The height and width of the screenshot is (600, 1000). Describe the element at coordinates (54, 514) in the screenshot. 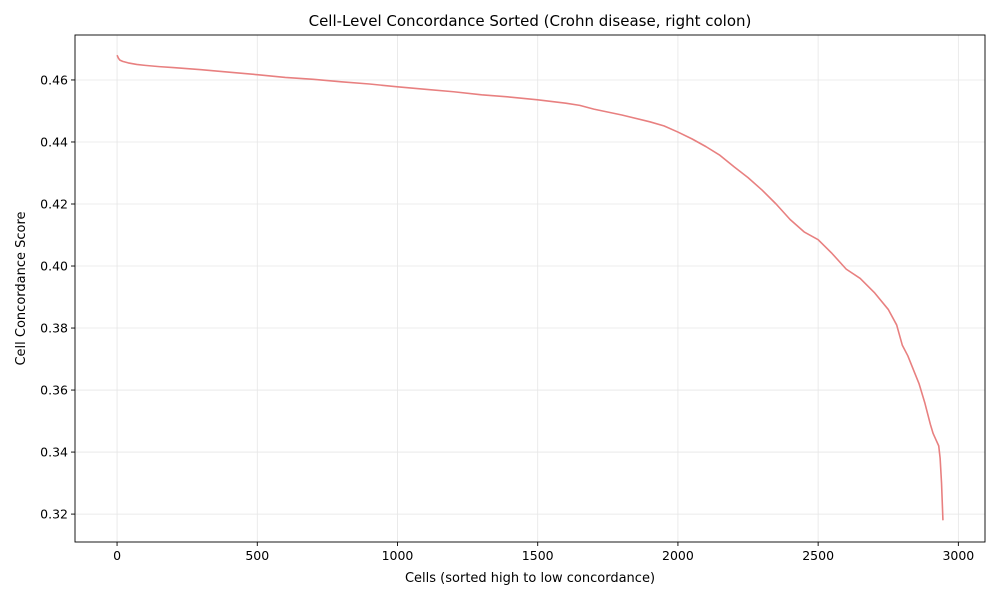

I see `y-tick-label: 0.32` at that location.